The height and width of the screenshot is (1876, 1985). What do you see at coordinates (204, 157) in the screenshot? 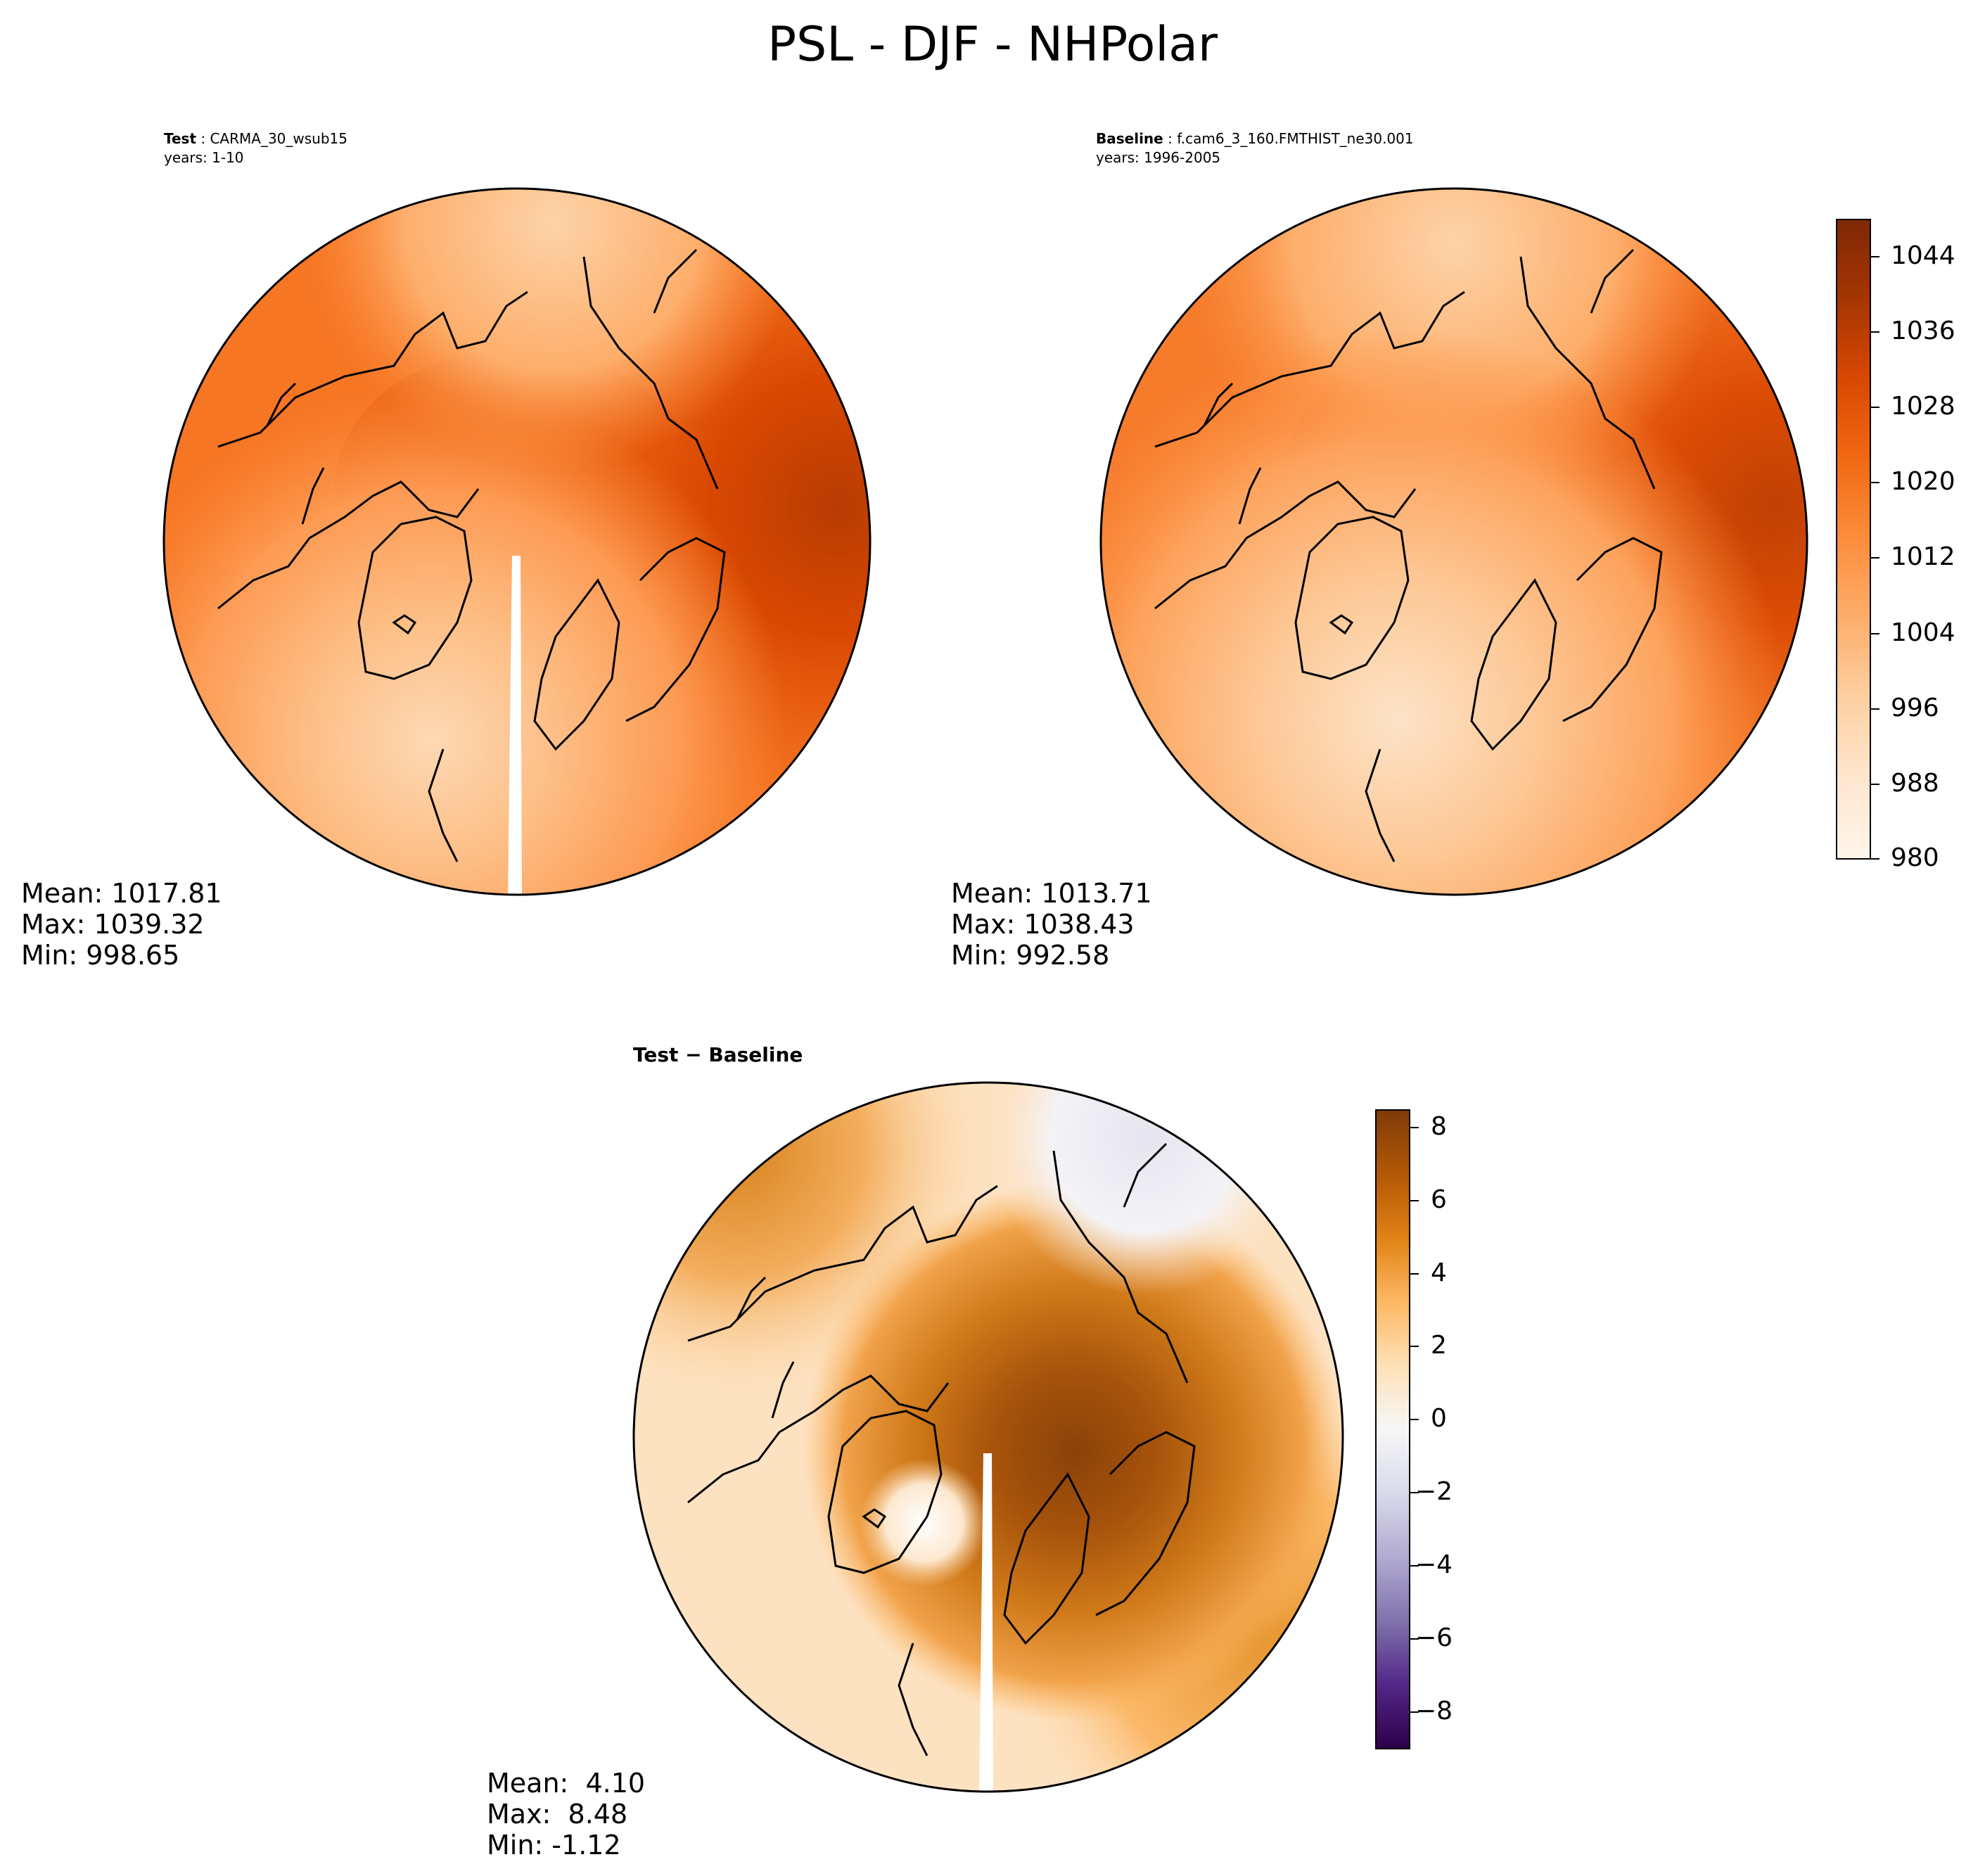
I see `test-years: years: 1-10` at bounding box center [204, 157].